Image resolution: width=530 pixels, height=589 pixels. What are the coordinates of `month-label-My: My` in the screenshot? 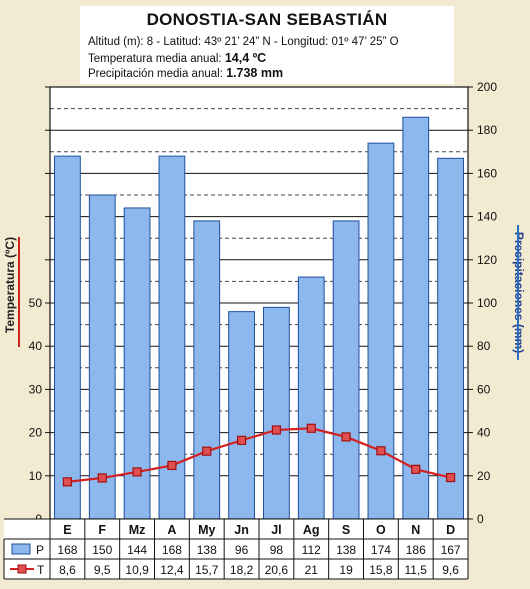 It's located at (206, 530).